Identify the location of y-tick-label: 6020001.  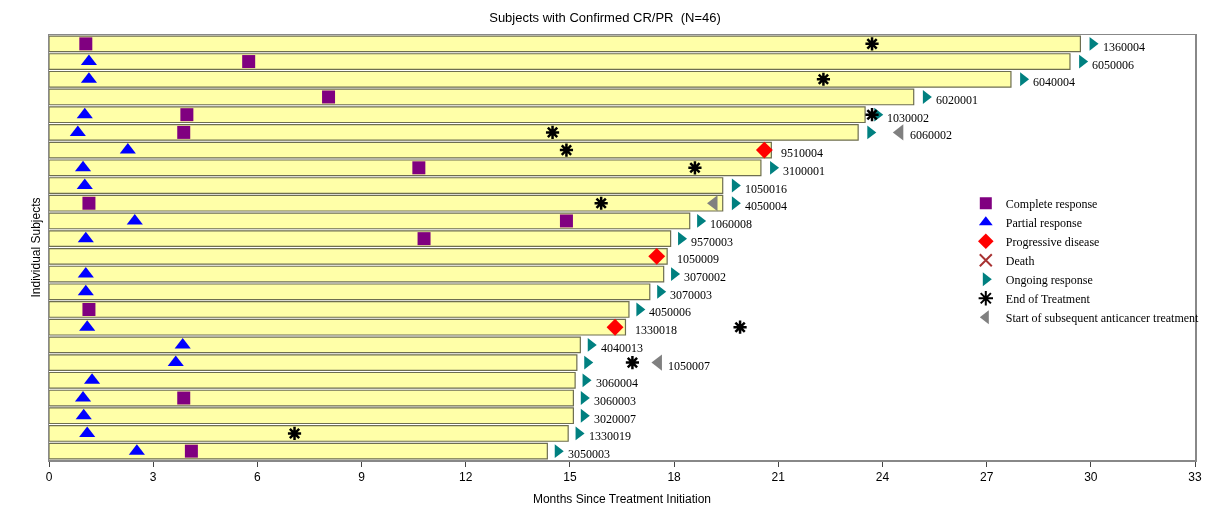
(957, 100).